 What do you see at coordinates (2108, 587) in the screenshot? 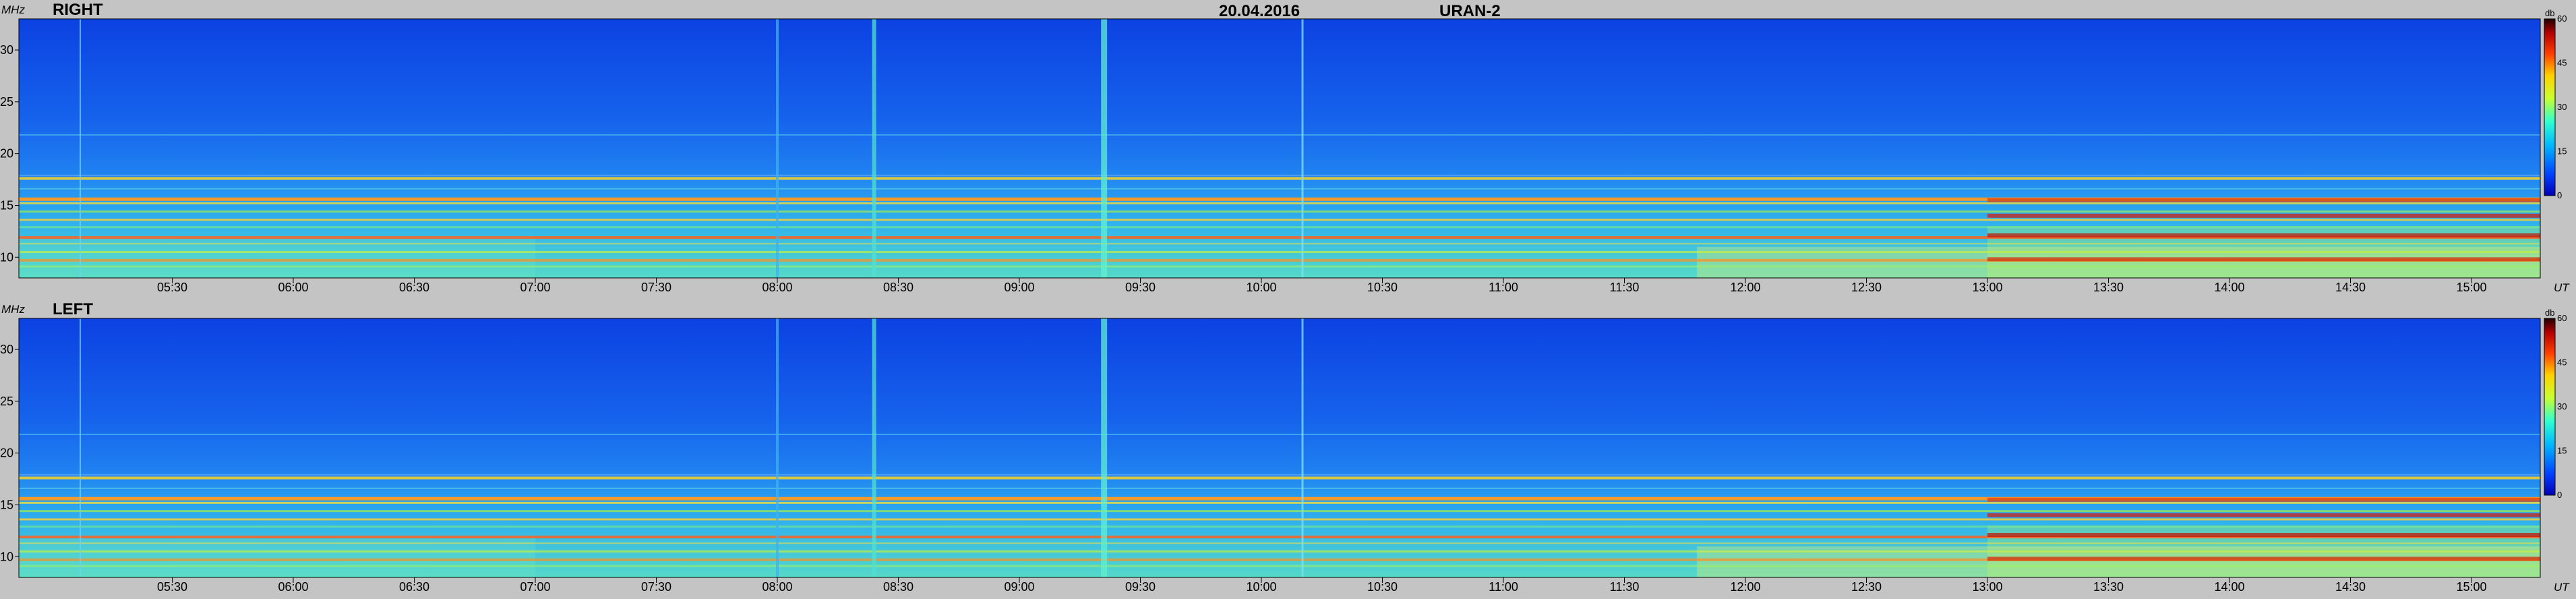
I see `x-tick-label: 13:30` at bounding box center [2108, 587].